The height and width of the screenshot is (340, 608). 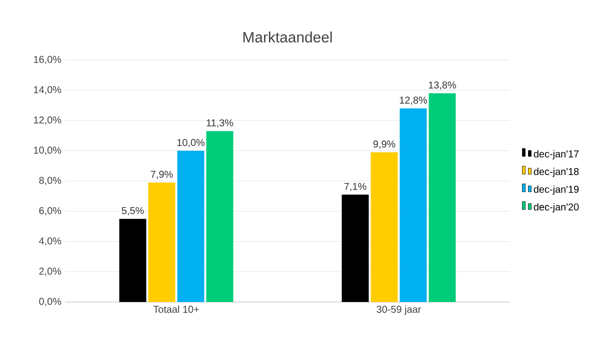 I want to click on data-label: 13,8%, so click(x=442, y=86).